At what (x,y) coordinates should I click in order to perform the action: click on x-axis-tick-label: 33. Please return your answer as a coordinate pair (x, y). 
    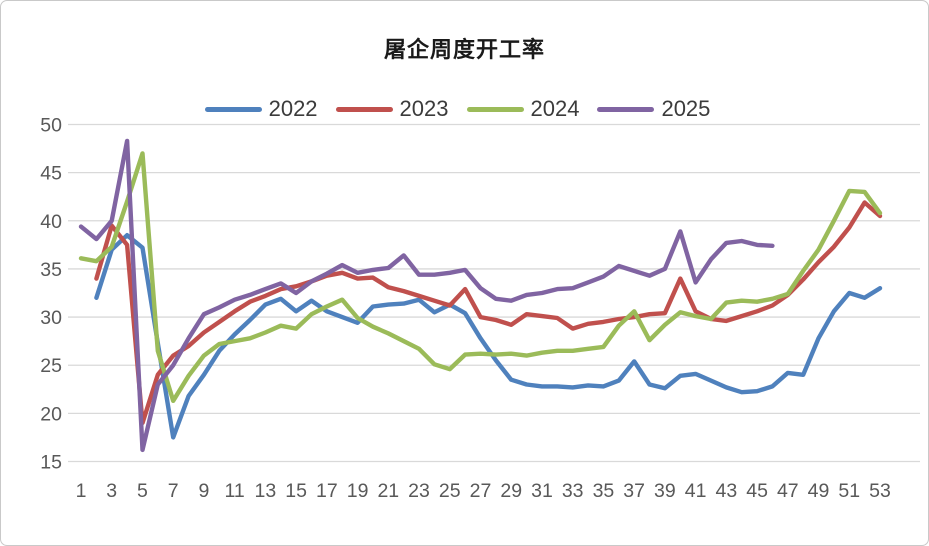
    Looking at the image, I should click on (573, 491).